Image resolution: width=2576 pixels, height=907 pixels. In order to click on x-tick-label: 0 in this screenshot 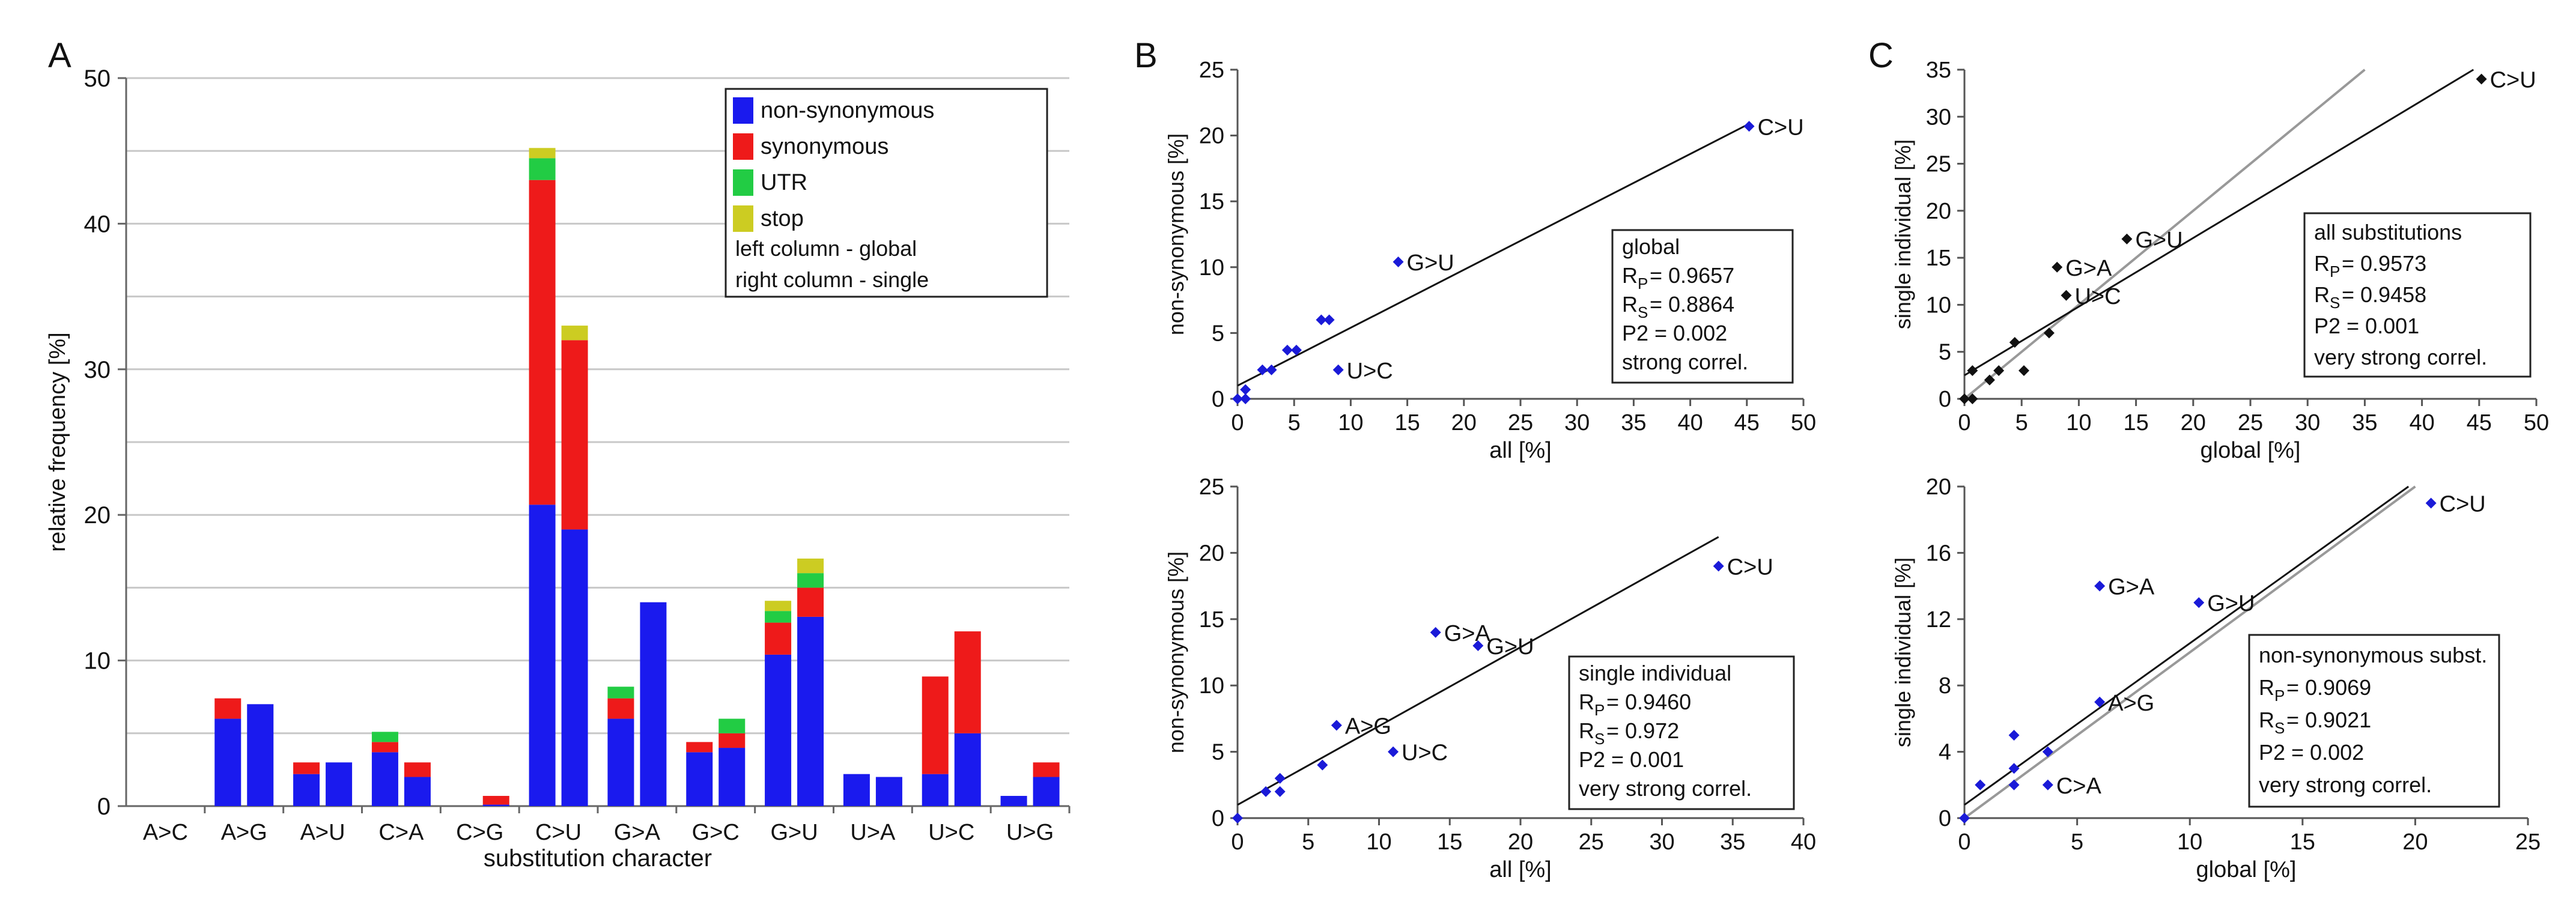, I will do `click(1964, 423)`.